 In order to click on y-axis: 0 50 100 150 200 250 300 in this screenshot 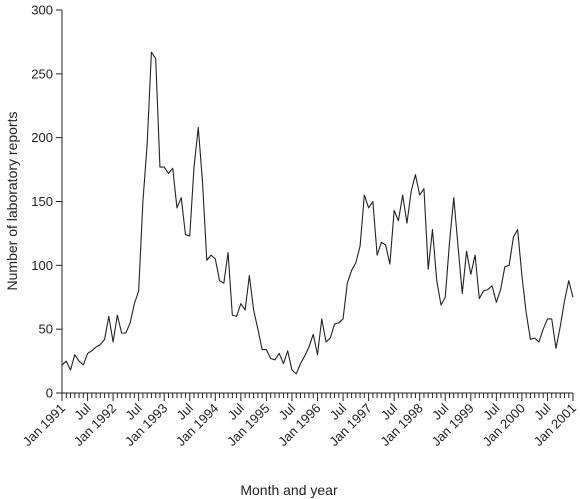, I will do `click(47, 202)`.